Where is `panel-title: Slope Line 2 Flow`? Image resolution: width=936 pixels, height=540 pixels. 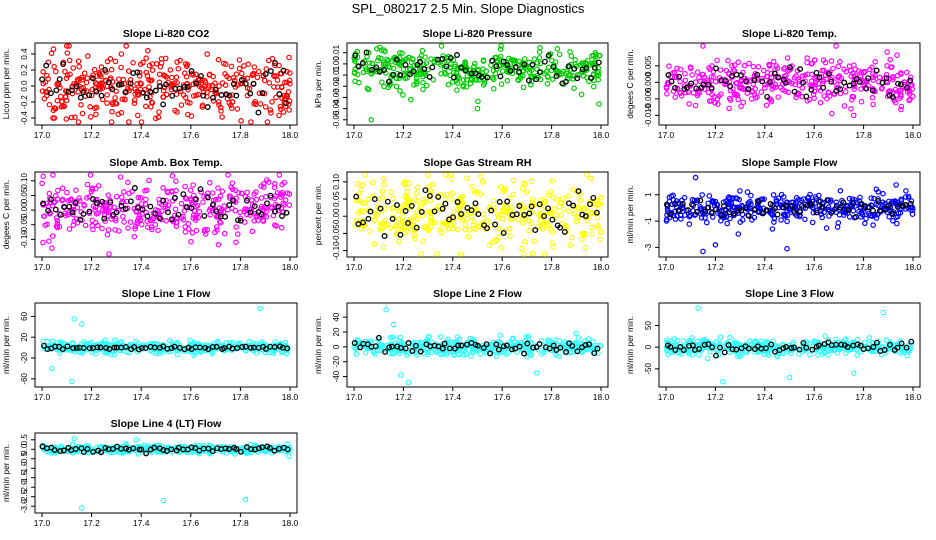 panel-title: Slope Line 2 Flow is located at coordinates (478, 294).